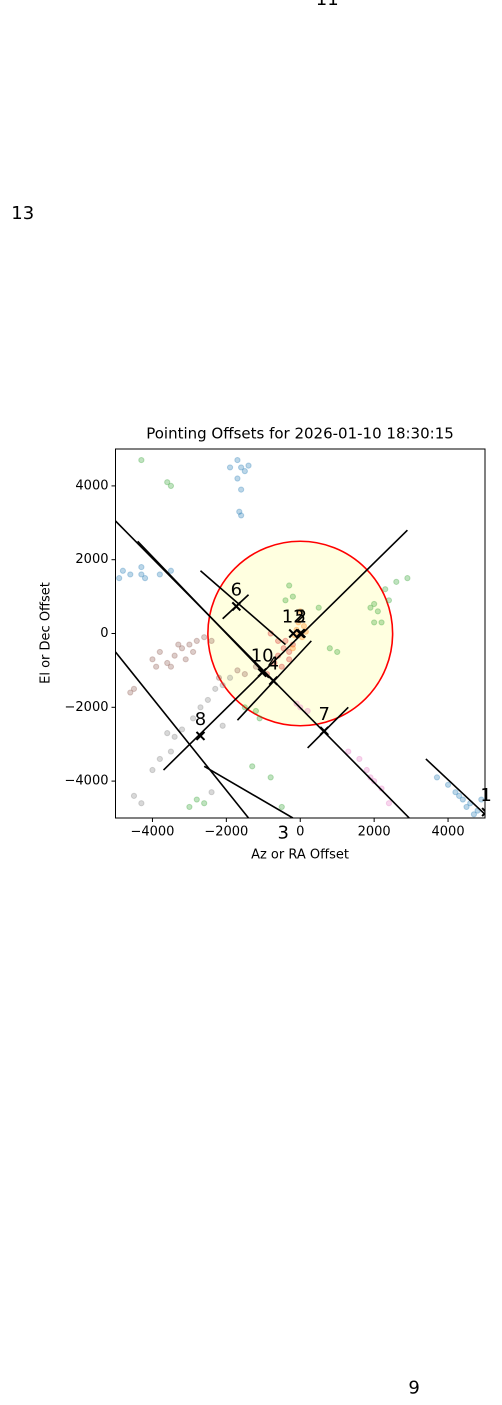  Describe the element at coordinates (273, 664) in the screenshot. I see `point-label: 4` at that location.